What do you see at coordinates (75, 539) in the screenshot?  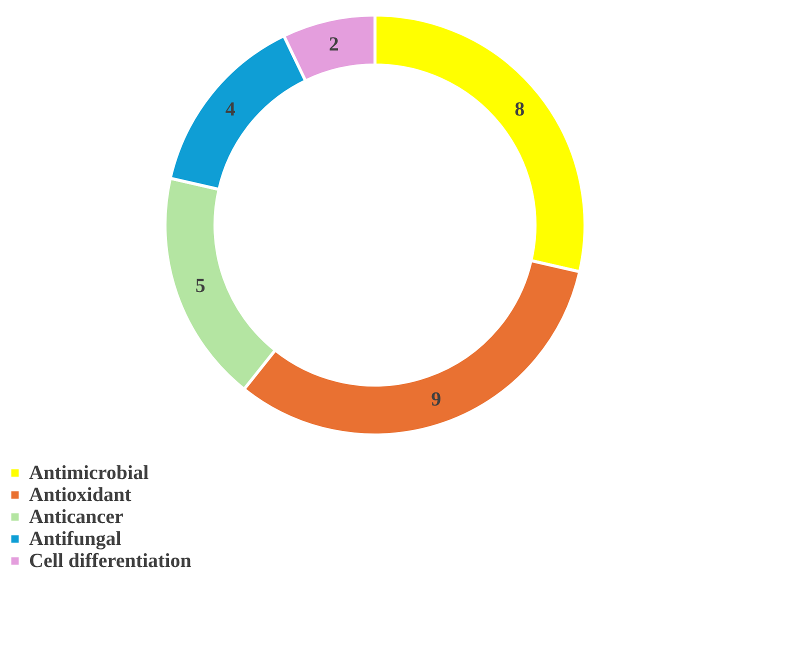 I see `legend-label: Antifungal` at bounding box center [75, 539].